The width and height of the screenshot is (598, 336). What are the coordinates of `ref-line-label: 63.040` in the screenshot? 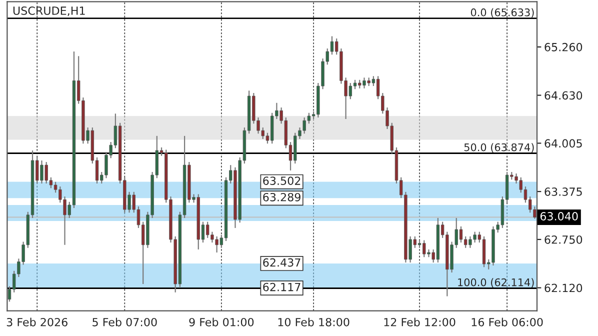 It's located at (559, 216).